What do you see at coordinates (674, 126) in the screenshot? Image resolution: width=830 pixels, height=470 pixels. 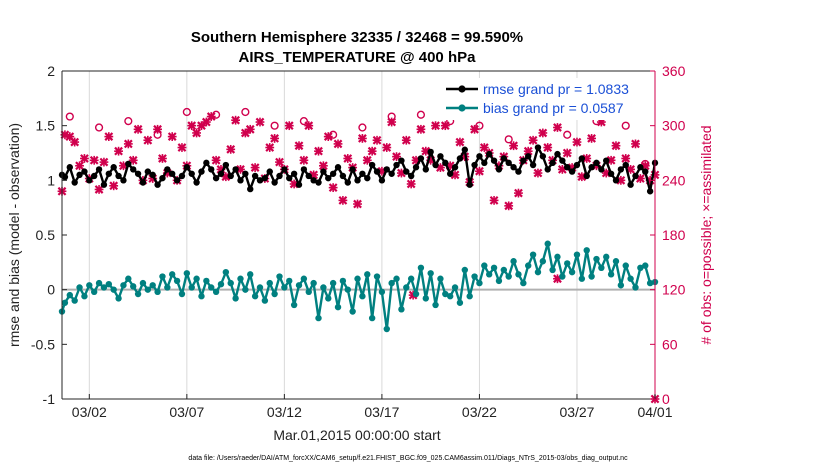 I see `y2-tick-label: 300` at bounding box center [674, 126].